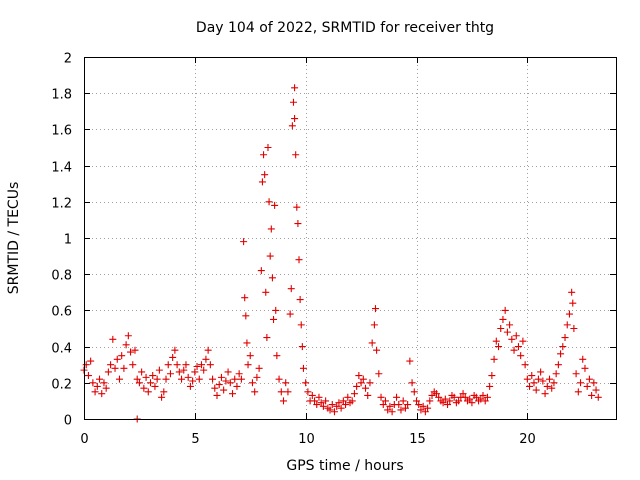 The height and width of the screenshot is (480, 640). Describe the element at coordinates (61, 276) in the screenshot. I see `y-tick-label: 0.8` at that location.